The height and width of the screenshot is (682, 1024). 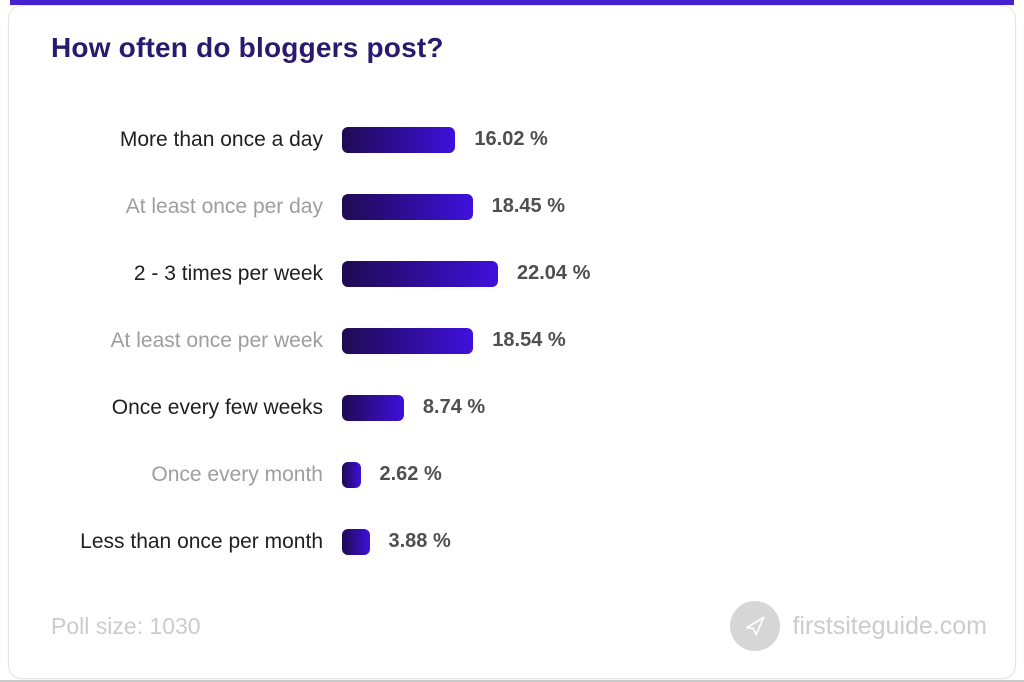 I want to click on chart-row: 2 - 3 times per week 22.04 %, so click(x=533, y=273).